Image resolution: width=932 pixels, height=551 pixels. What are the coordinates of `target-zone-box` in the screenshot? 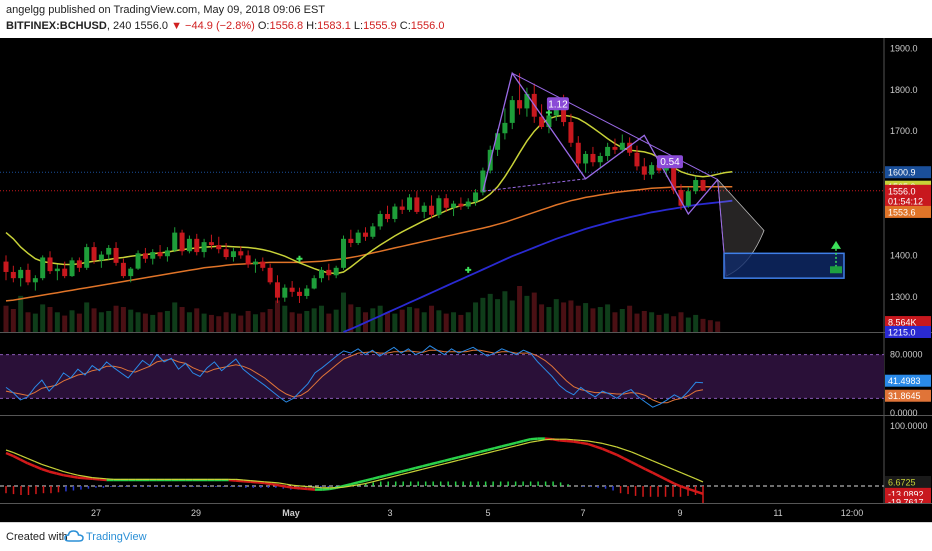 It's located at (784, 265).